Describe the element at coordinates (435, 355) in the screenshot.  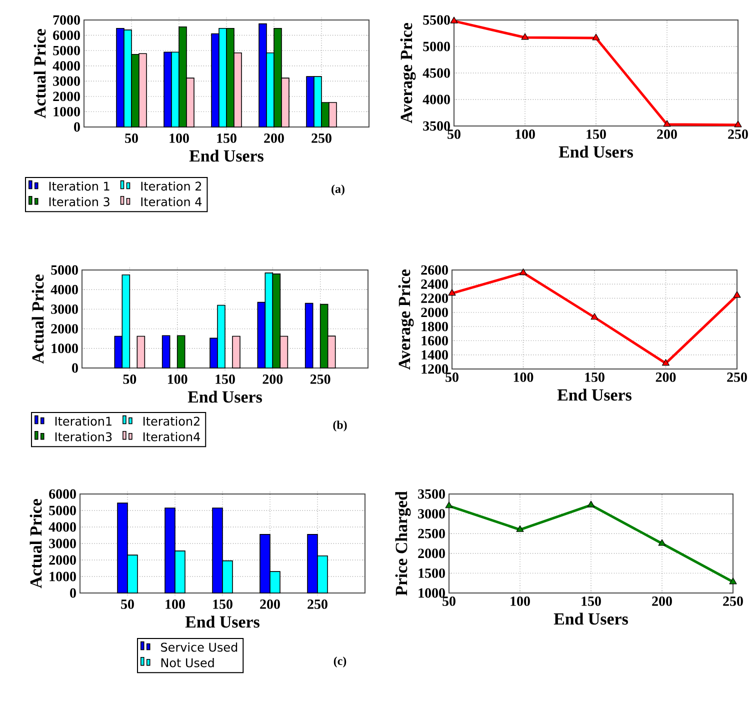
I see `y-tick-label: 1400` at that location.